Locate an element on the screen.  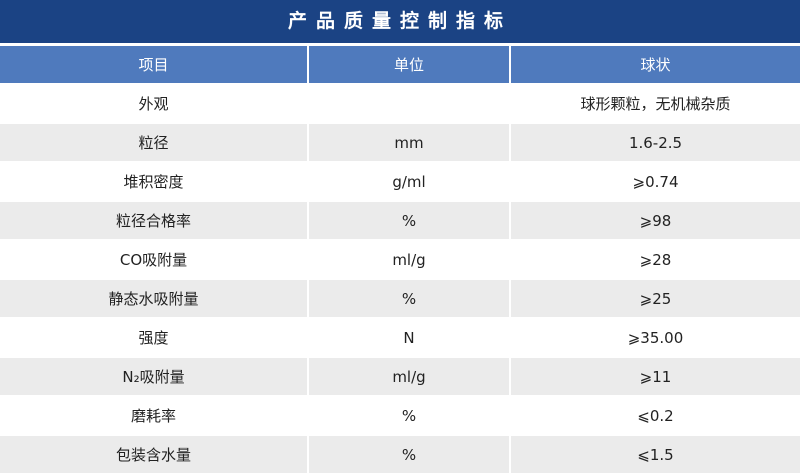
cell-item: 外观 is located at coordinates (153, 104).